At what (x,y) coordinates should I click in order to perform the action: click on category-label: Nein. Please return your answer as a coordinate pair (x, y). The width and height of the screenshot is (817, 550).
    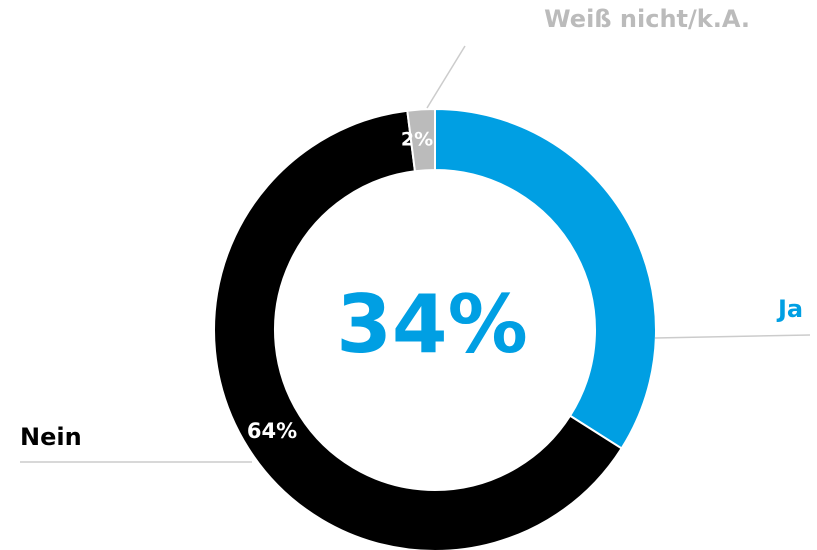
    Looking at the image, I should click on (51, 437).